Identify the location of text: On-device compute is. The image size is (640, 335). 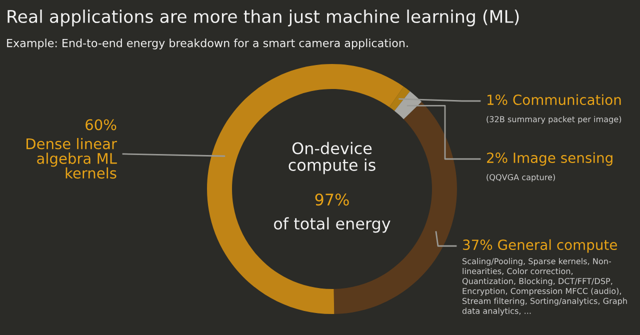
(332, 158).